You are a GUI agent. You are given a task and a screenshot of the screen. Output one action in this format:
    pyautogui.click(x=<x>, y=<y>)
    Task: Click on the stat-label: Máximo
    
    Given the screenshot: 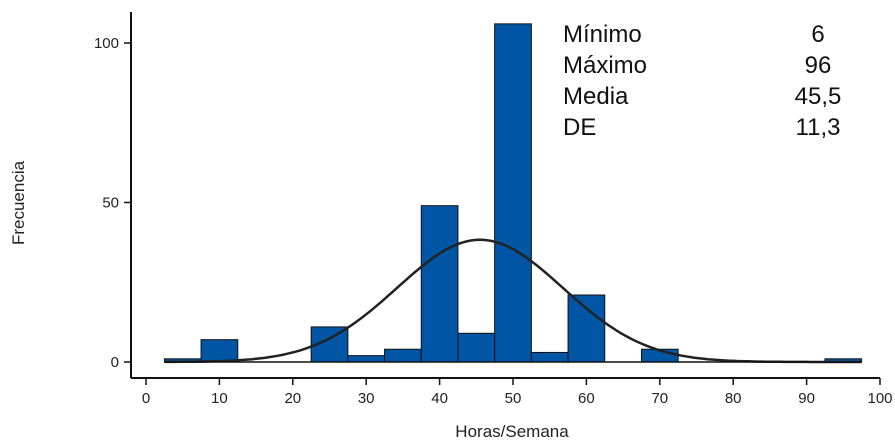 What is the action you would take?
    pyautogui.click(x=605, y=65)
    